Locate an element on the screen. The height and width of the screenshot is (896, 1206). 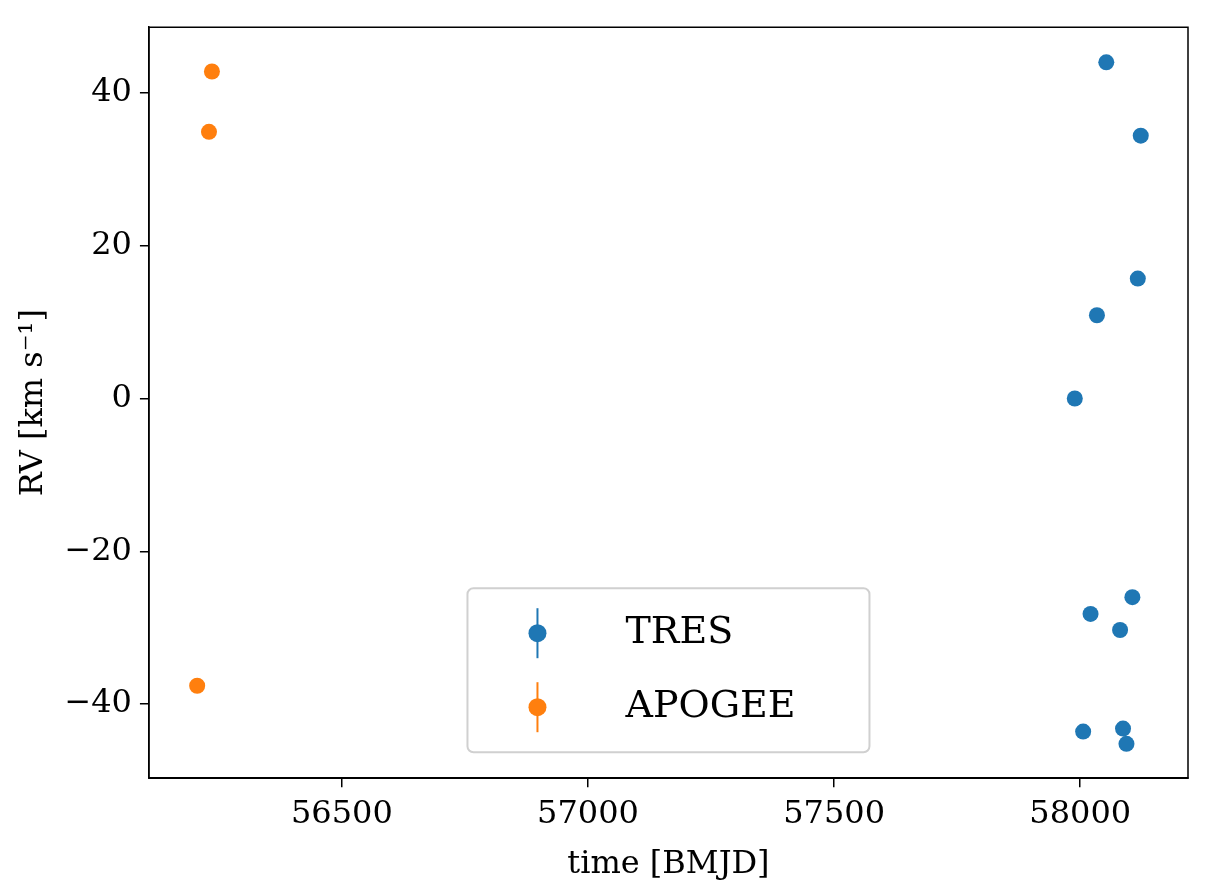
y-tick-label: −20 is located at coordinates (98, 548).